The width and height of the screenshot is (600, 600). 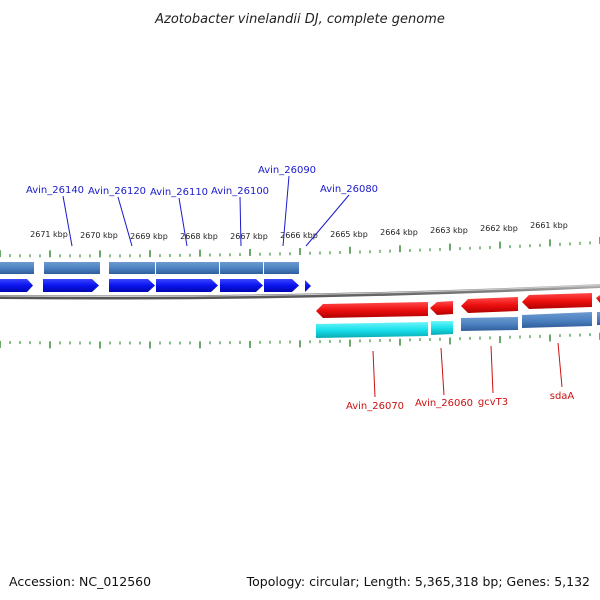 I want to click on gene-label: Avin_26060, so click(x=444, y=403).